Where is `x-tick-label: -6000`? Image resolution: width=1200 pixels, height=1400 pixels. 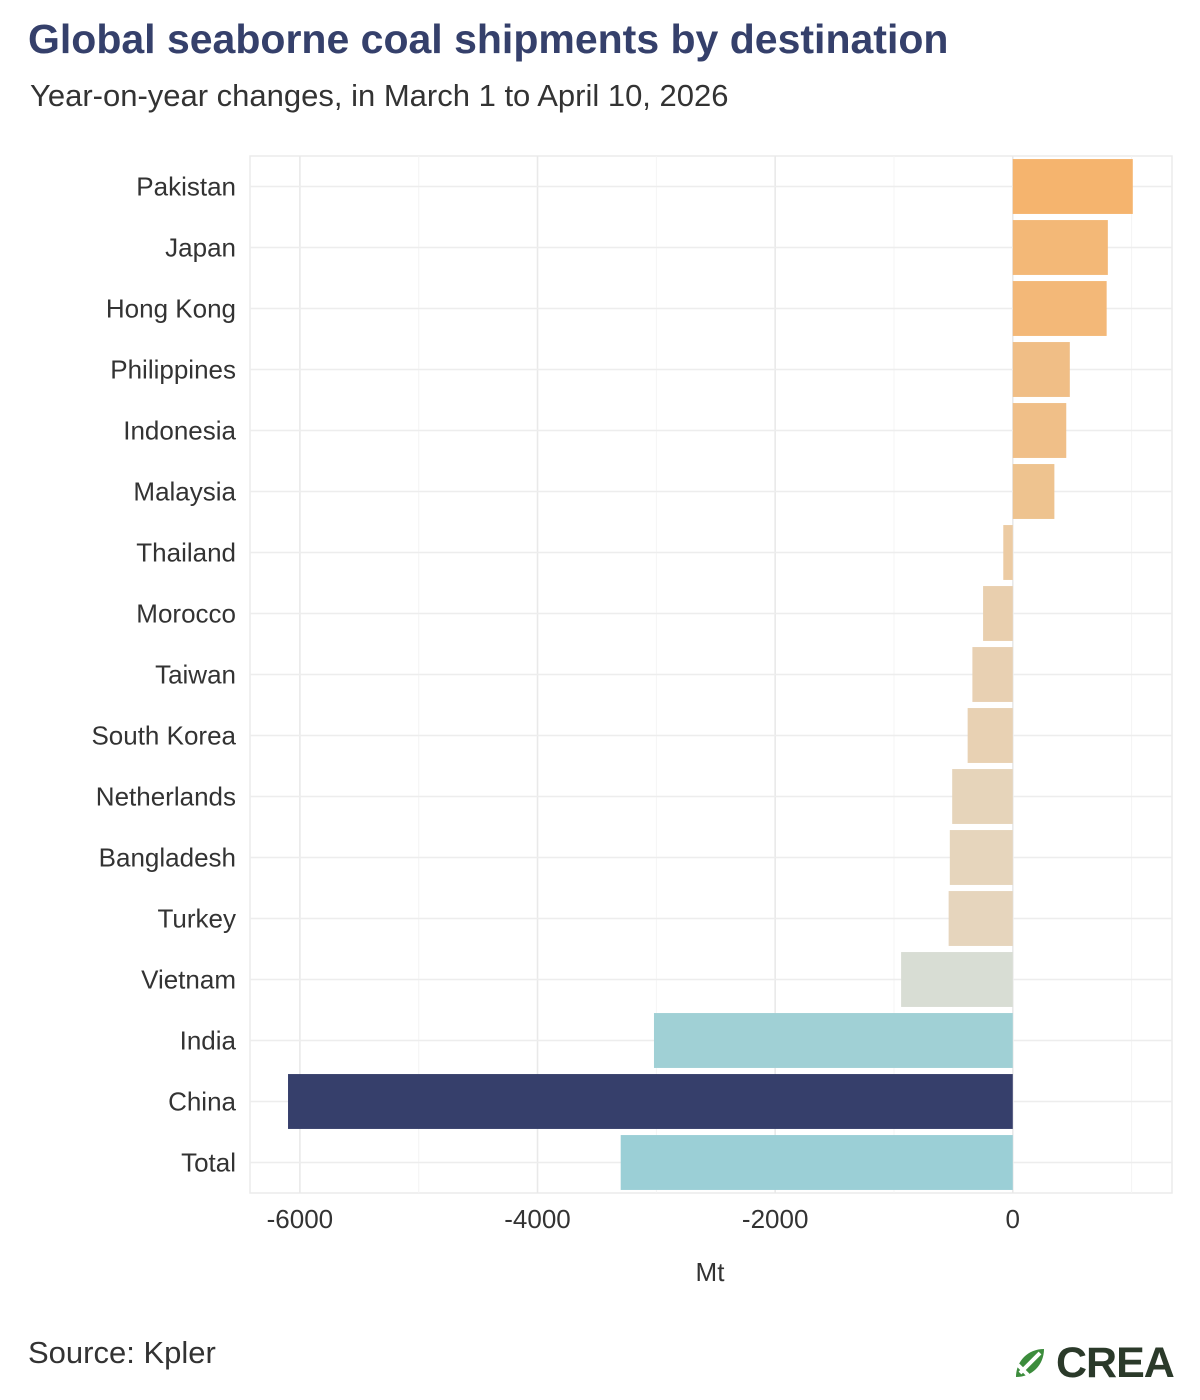 x-tick-label: -6000 is located at coordinates (300, 1219).